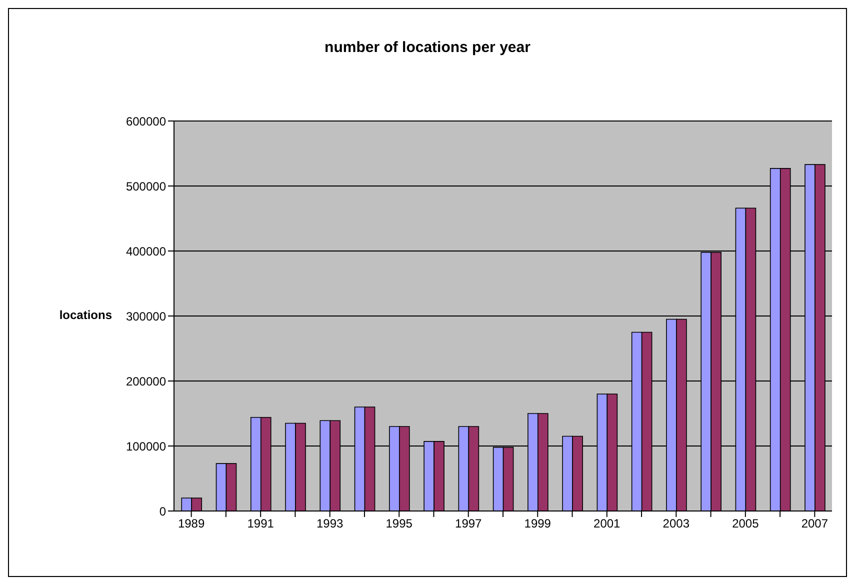 The width and height of the screenshot is (855, 585). What do you see at coordinates (260, 523) in the screenshot?
I see `x-tick-label: 1991` at bounding box center [260, 523].